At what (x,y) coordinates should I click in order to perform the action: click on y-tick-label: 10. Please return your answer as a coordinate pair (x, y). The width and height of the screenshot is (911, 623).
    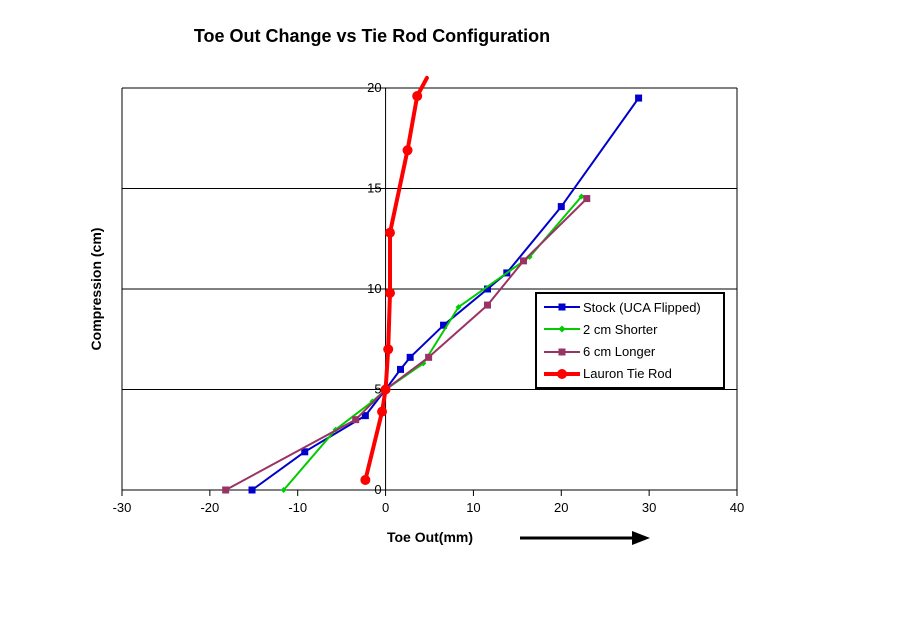
    Looking at the image, I should click on (374, 288).